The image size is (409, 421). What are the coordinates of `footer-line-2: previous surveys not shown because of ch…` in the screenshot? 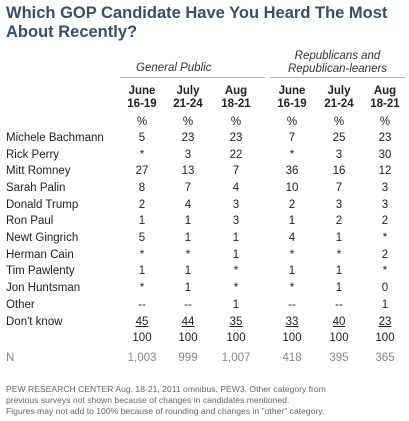 It's located at (148, 400).